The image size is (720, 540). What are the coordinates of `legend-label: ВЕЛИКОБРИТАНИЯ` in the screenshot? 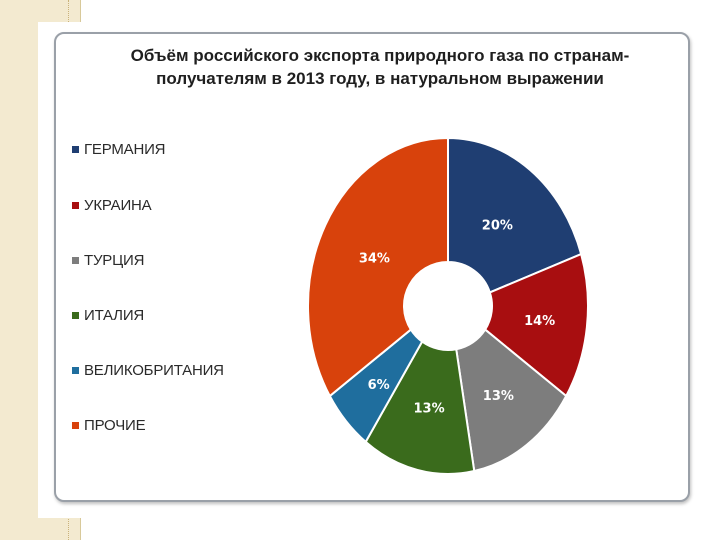 It's located at (154, 370).